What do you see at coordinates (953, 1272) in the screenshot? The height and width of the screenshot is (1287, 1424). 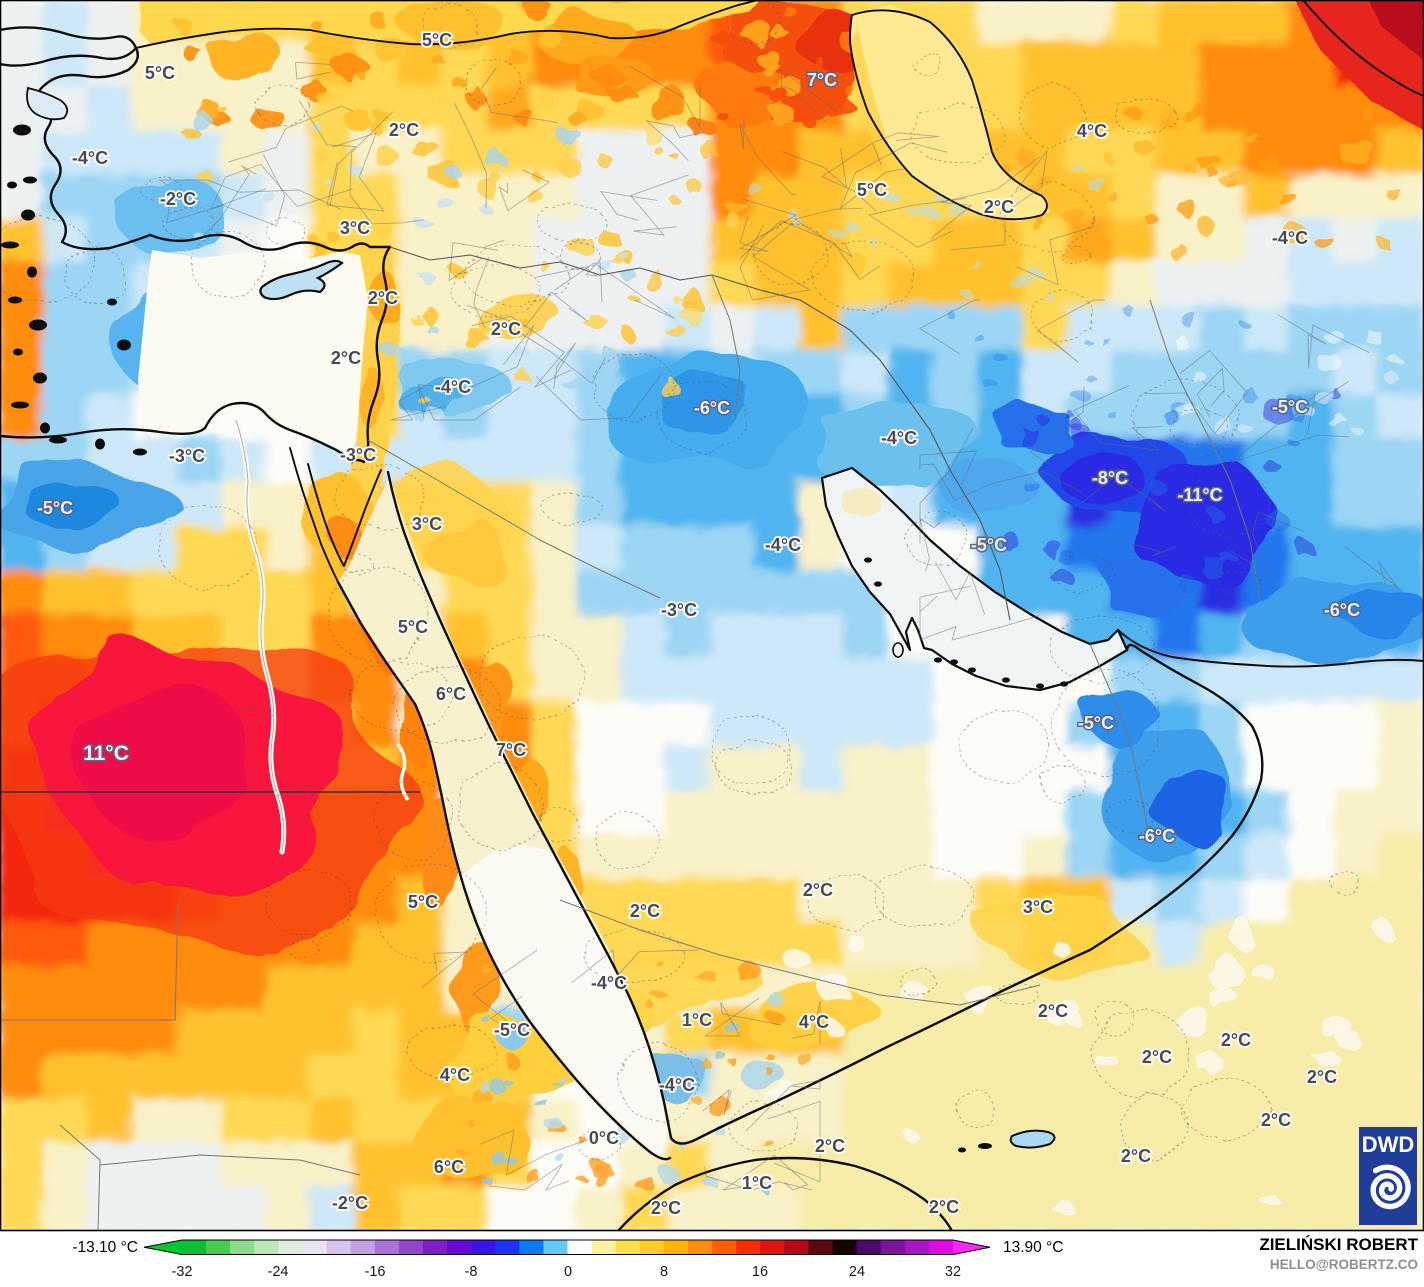 I see `svg-text: 32` at bounding box center [953, 1272].